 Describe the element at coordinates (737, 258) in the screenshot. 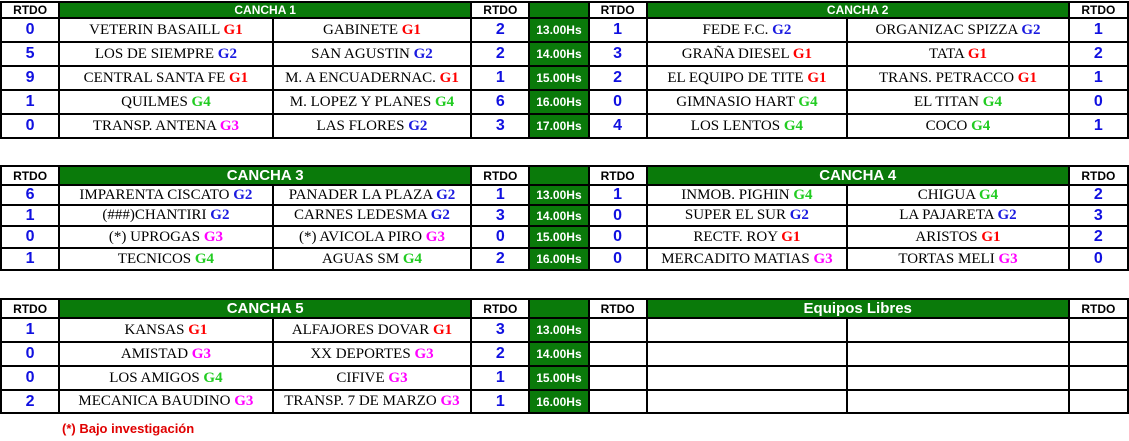

I see `team-name: MERCADITO MATIAS` at that location.